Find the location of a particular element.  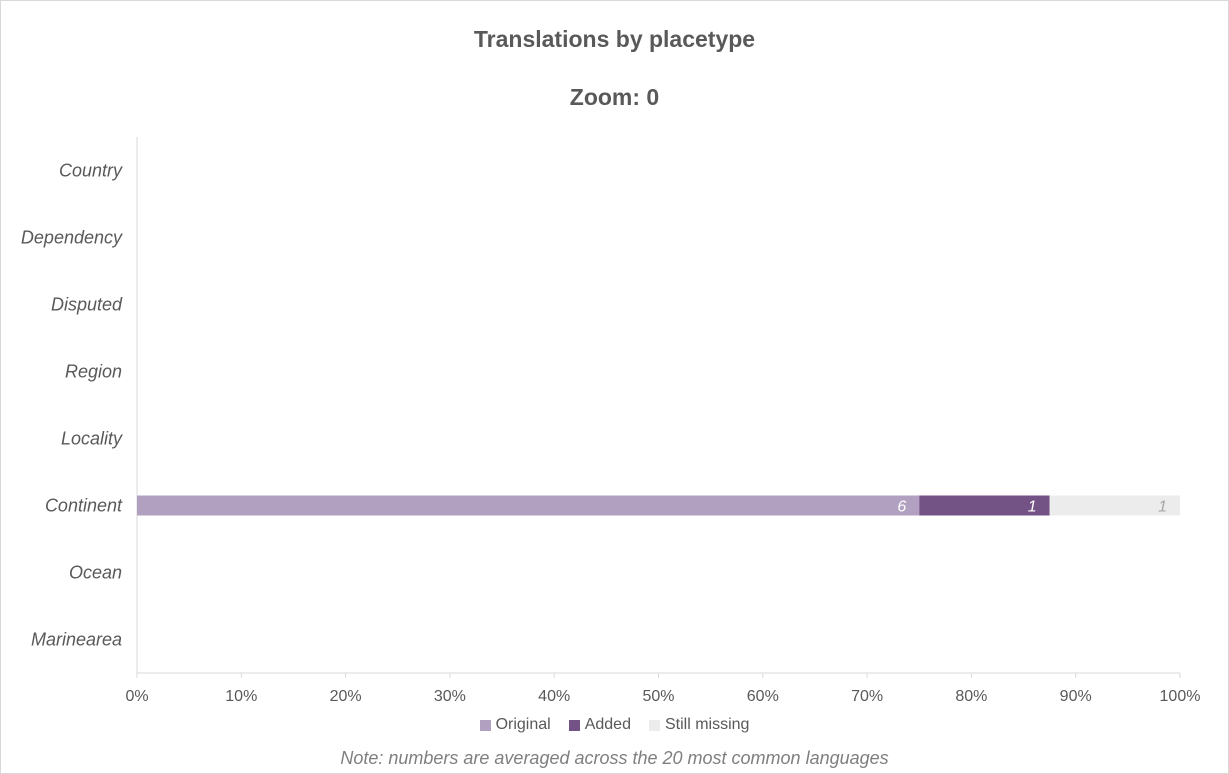

category-label: Disputed is located at coordinates (87, 305).